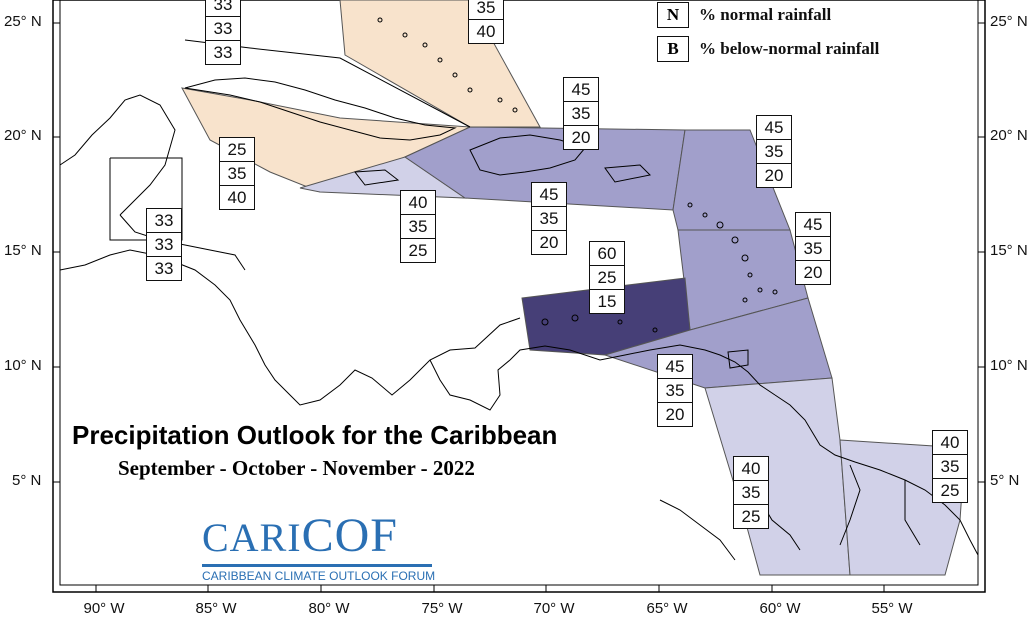  Describe the element at coordinates (440, 64) in the screenshot. I see `zone-bahamas-east` at that location.